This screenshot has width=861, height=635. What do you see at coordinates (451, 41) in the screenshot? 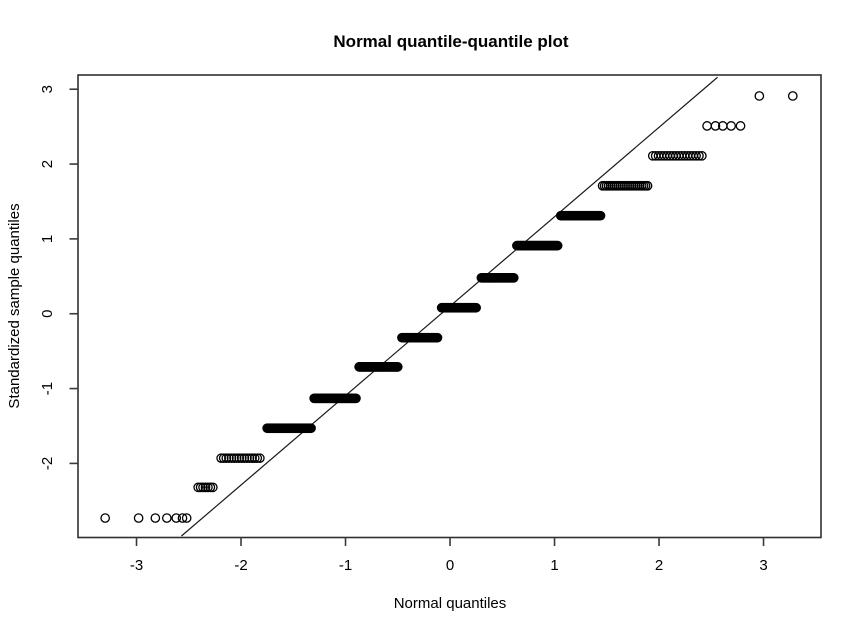
I see `chart-title: Normal quantile-quantile plot` at bounding box center [451, 41].